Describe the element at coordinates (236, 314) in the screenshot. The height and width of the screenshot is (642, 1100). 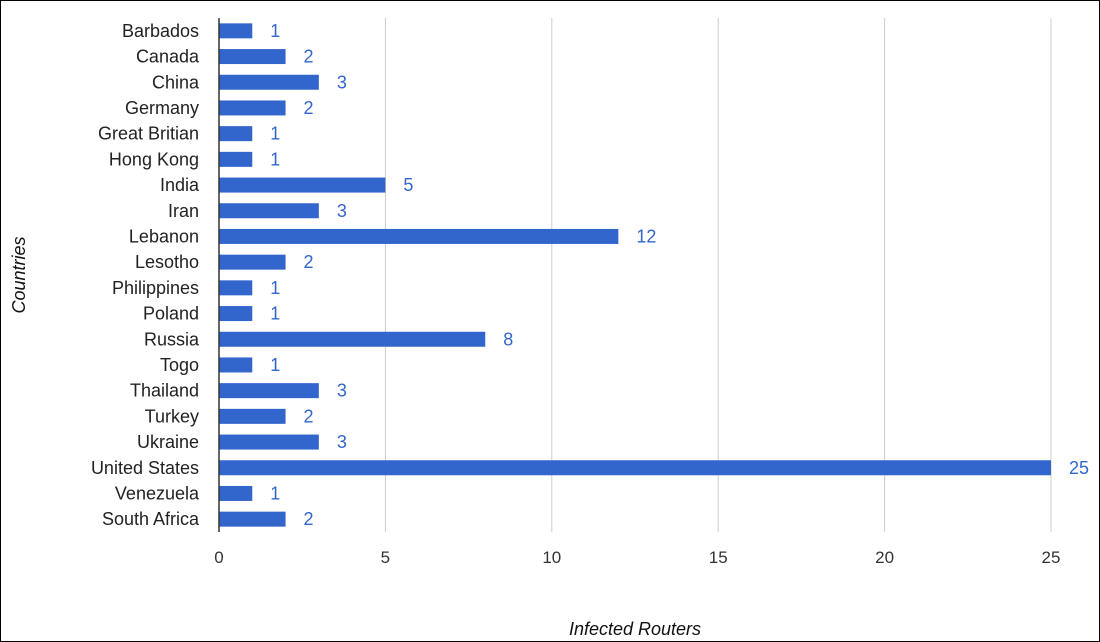
I see `bar-poland` at that location.